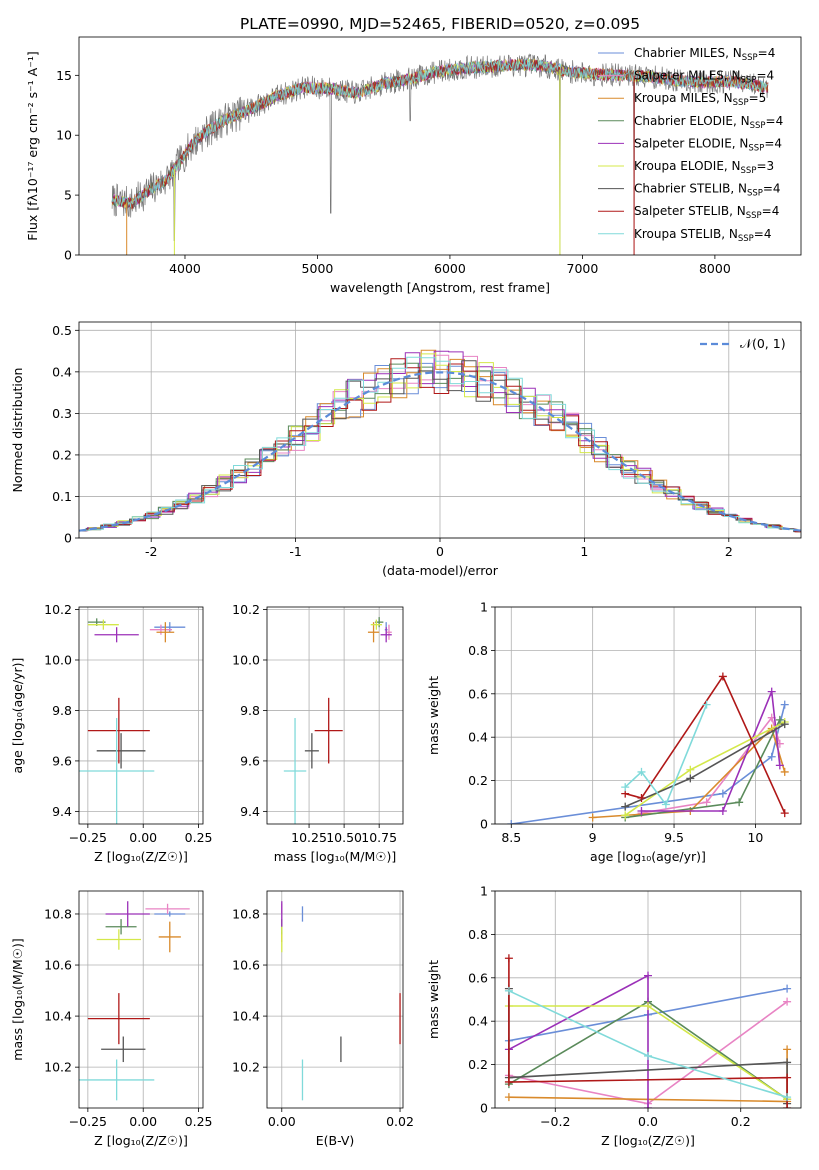 This screenshot has width=819, height=1170. What do you see at coordinates (729, 551) in the screenshot?
I see `x-tick-label: 2` at bounding box center [729, 551].